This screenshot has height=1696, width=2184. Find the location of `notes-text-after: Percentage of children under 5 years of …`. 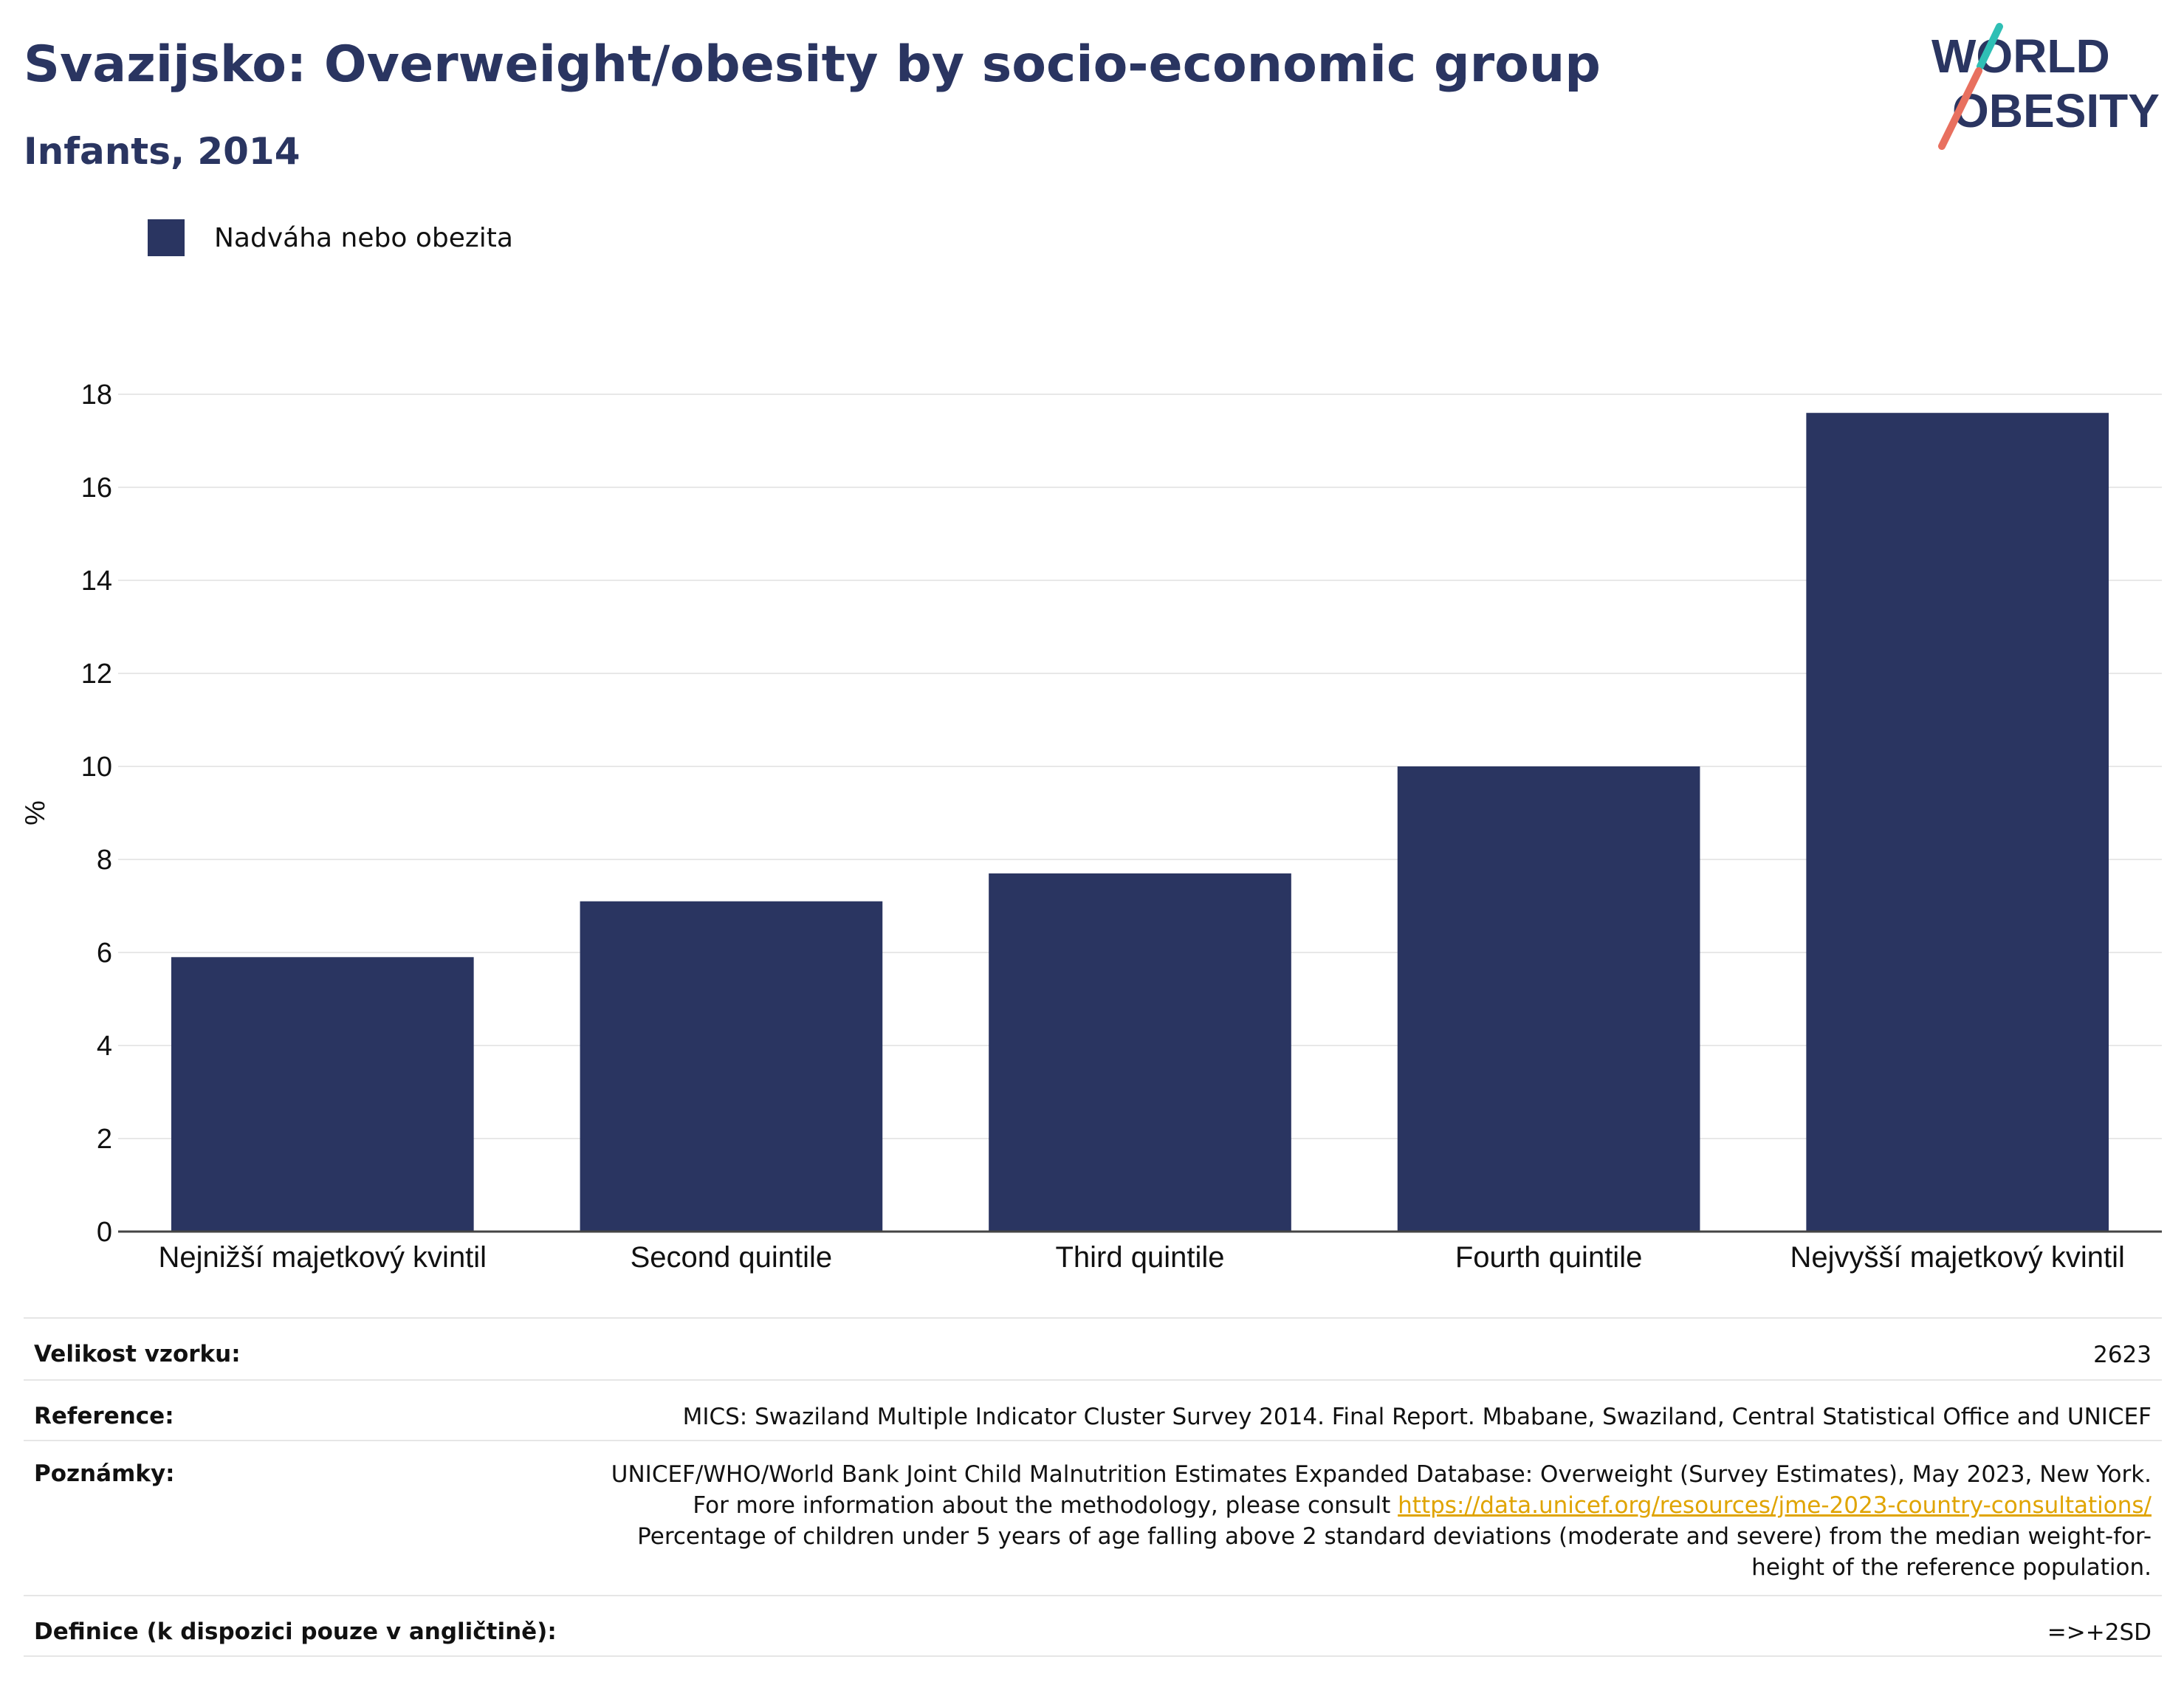

notes-text-after: Percentage of children under 5 years of … is located at coordinates (1395, 1552).